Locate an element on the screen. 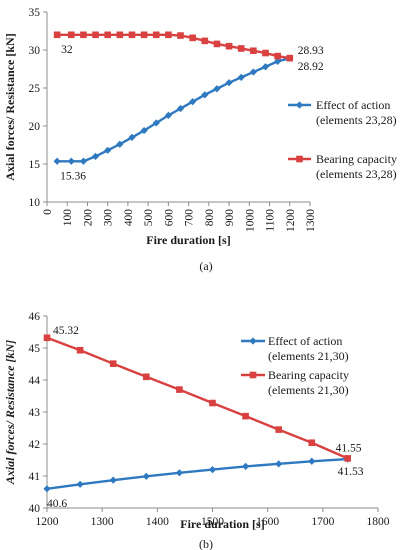  x-tick-label: 1700 is located at coordinates (322, 522).